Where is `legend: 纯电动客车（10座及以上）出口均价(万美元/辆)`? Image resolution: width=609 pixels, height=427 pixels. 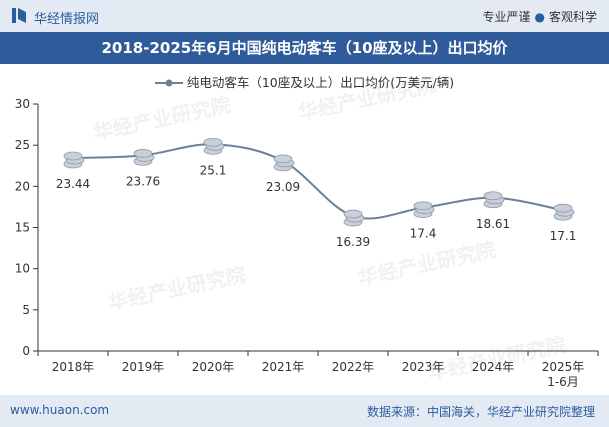 legend: 纯电动客车（10座及以上）出口均价(万美元/辆) is located at coordinates (304, 83).